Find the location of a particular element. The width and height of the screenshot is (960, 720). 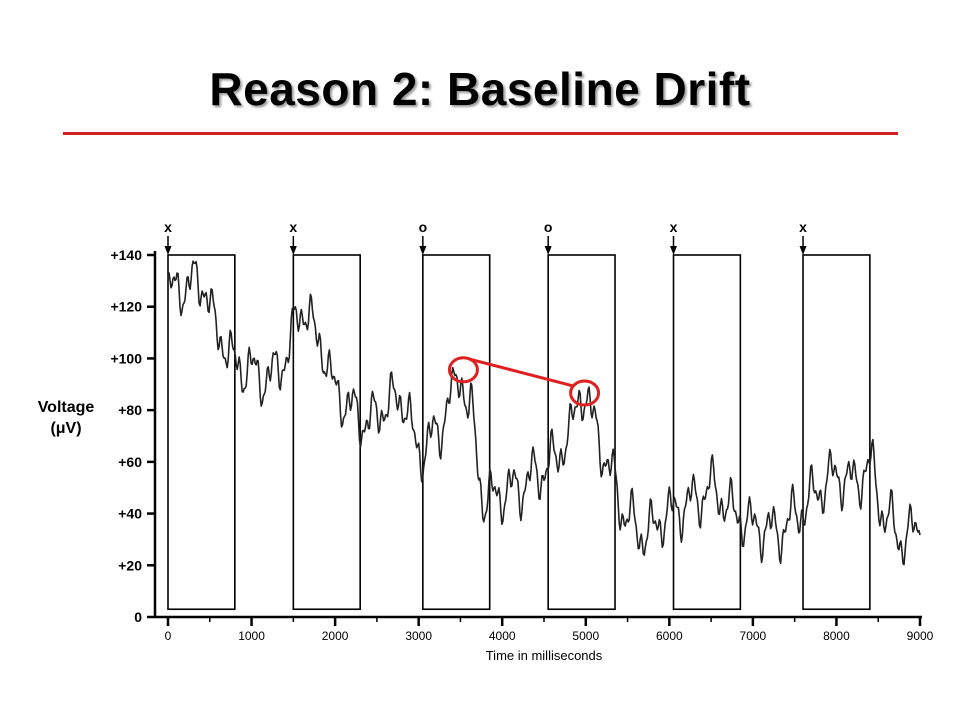

x-tick-label: 8000 is located at coordinates (836, 636).